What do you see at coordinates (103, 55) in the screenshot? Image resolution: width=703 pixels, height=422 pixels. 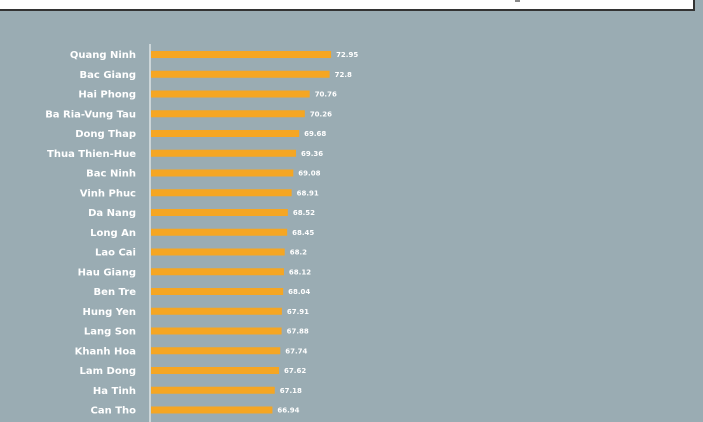 I see `category-label: Quang Ninh` at bounding box center [103, 55].